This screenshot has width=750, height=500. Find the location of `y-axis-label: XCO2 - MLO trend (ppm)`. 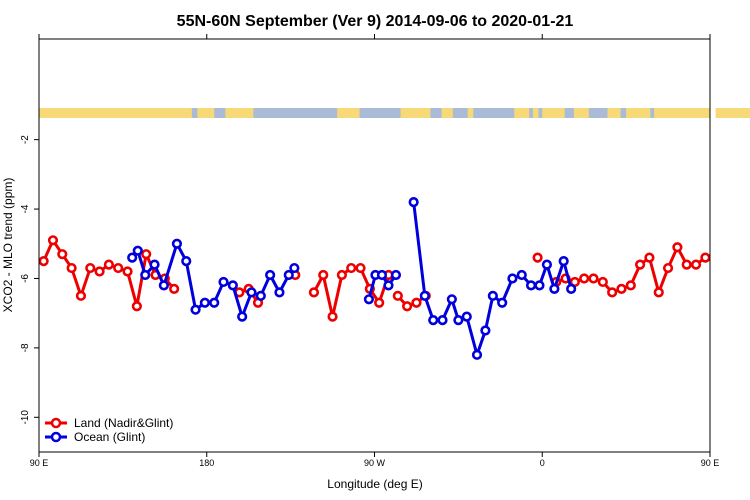

y-axis-label: XCO2 - MLO trend (ppm) is located at coordinates (8, 245).